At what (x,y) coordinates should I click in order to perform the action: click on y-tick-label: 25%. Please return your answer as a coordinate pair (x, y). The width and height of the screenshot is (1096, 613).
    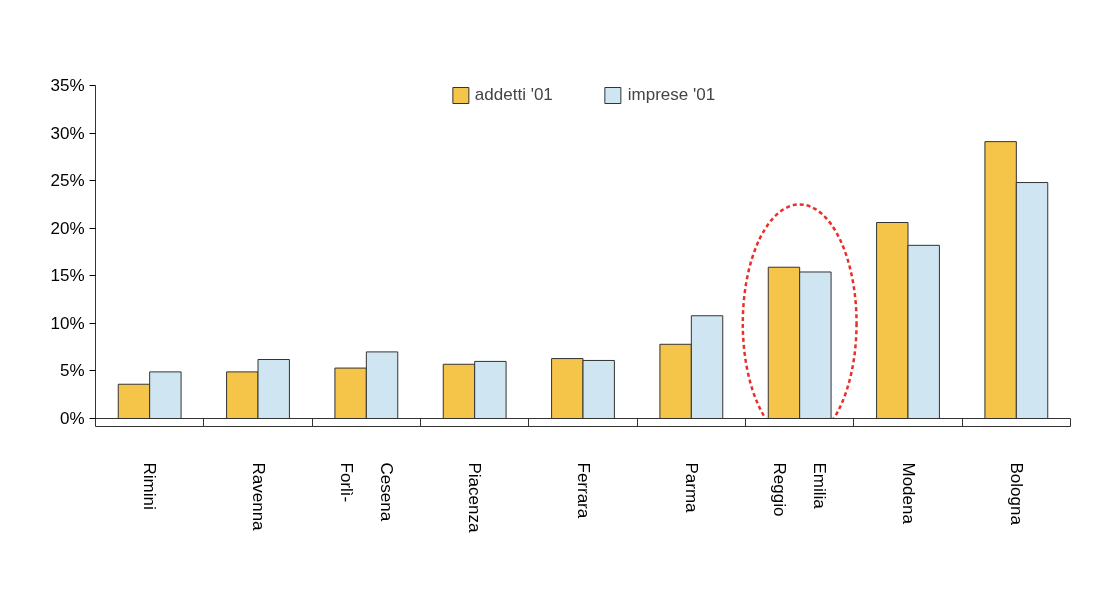
    Looking at the image, I should click on (67, 181).